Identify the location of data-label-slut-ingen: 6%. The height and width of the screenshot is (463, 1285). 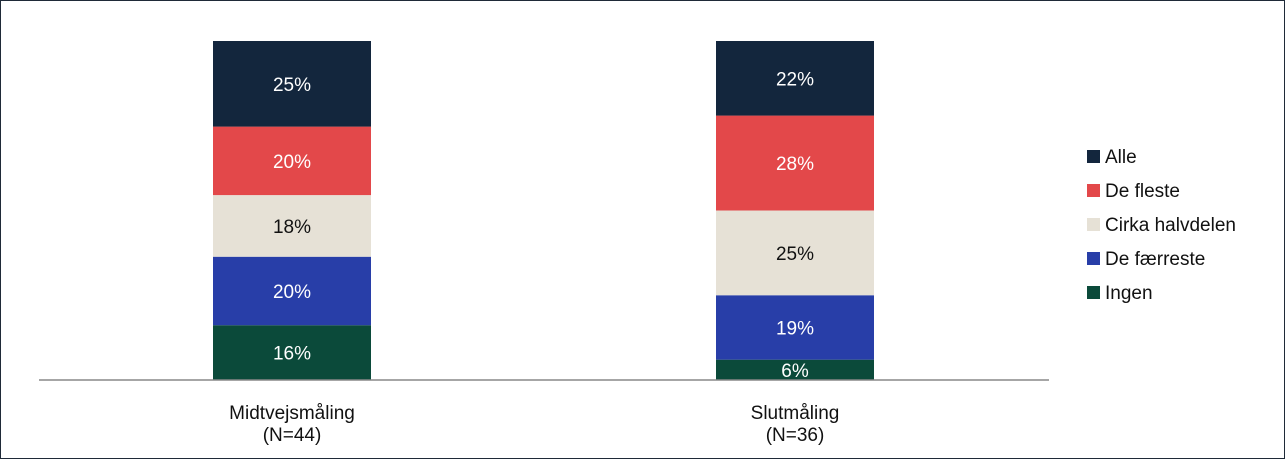
(795, 371).